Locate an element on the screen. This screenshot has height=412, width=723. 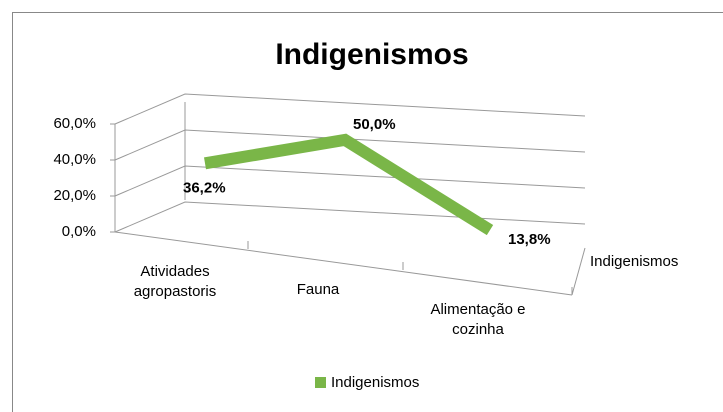
x-tick-label: Alimentação e cozinha is located at coordinates (478, 319).